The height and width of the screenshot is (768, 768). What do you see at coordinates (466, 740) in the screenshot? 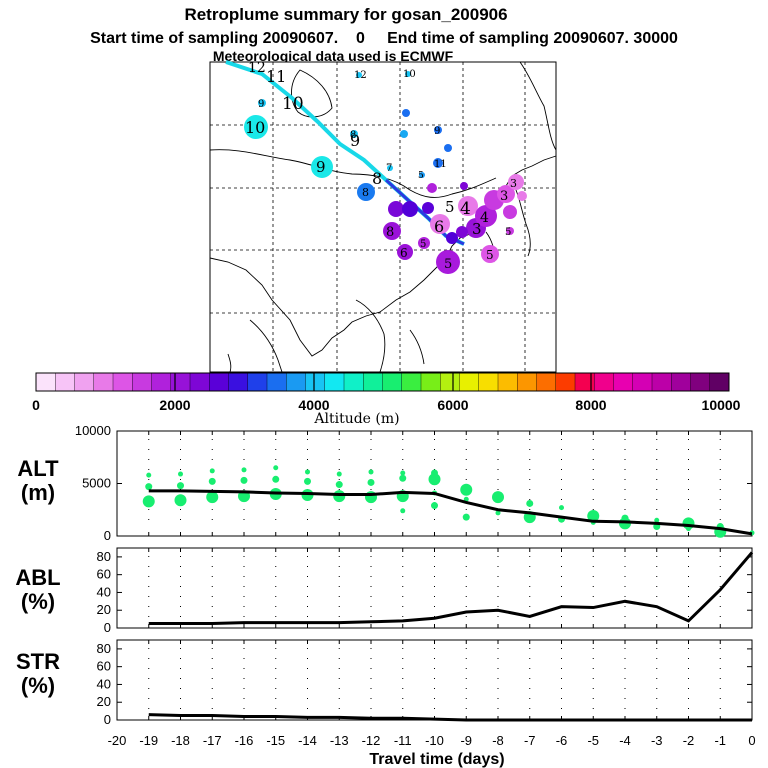
I see `x-tick-label: -9` at bounding box center [466, 740].